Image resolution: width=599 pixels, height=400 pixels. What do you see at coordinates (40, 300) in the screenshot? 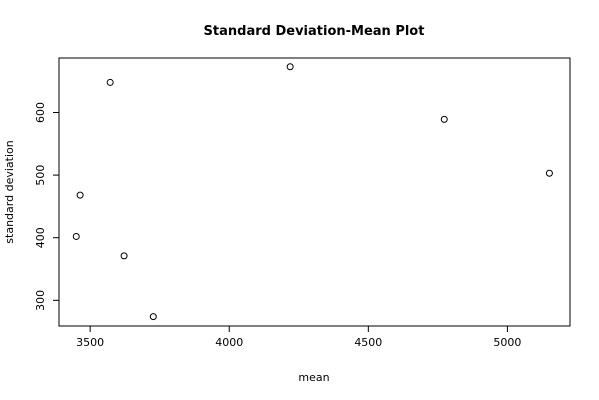
I see `y-tick-label: 300` at bounding box center [40, 300].